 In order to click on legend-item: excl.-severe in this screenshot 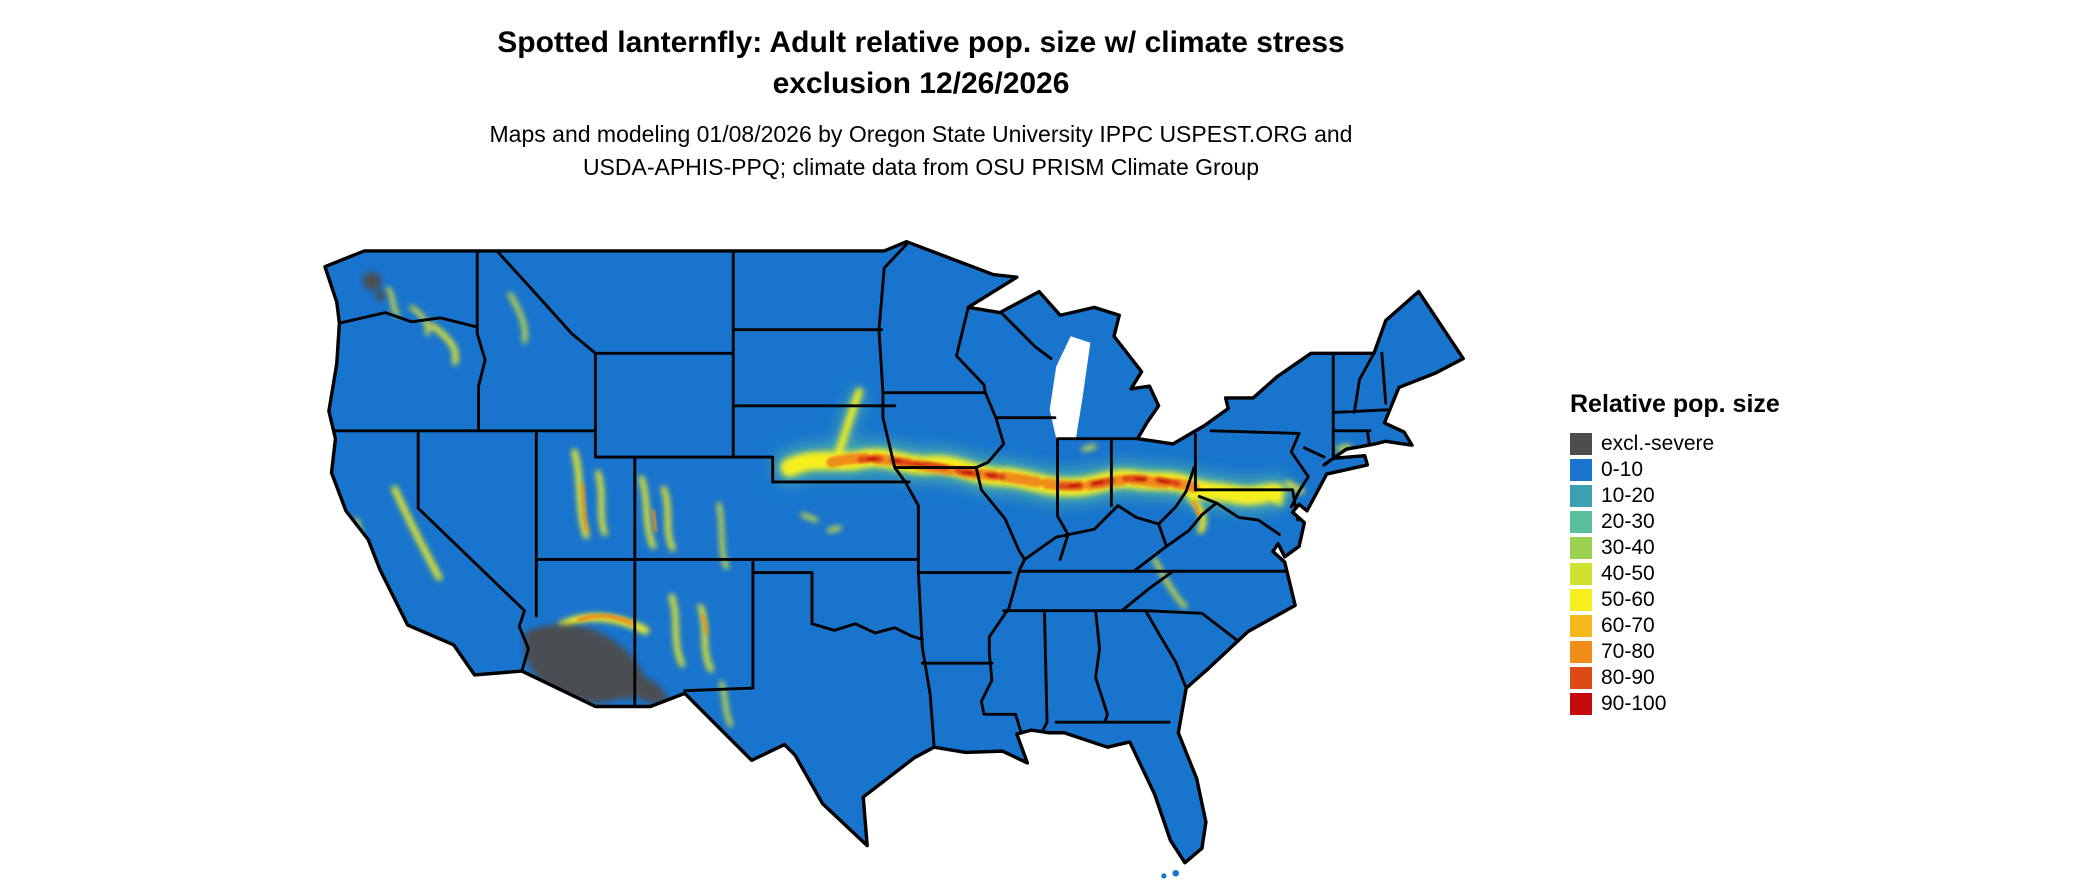, I will do `click(1720, 444)`.